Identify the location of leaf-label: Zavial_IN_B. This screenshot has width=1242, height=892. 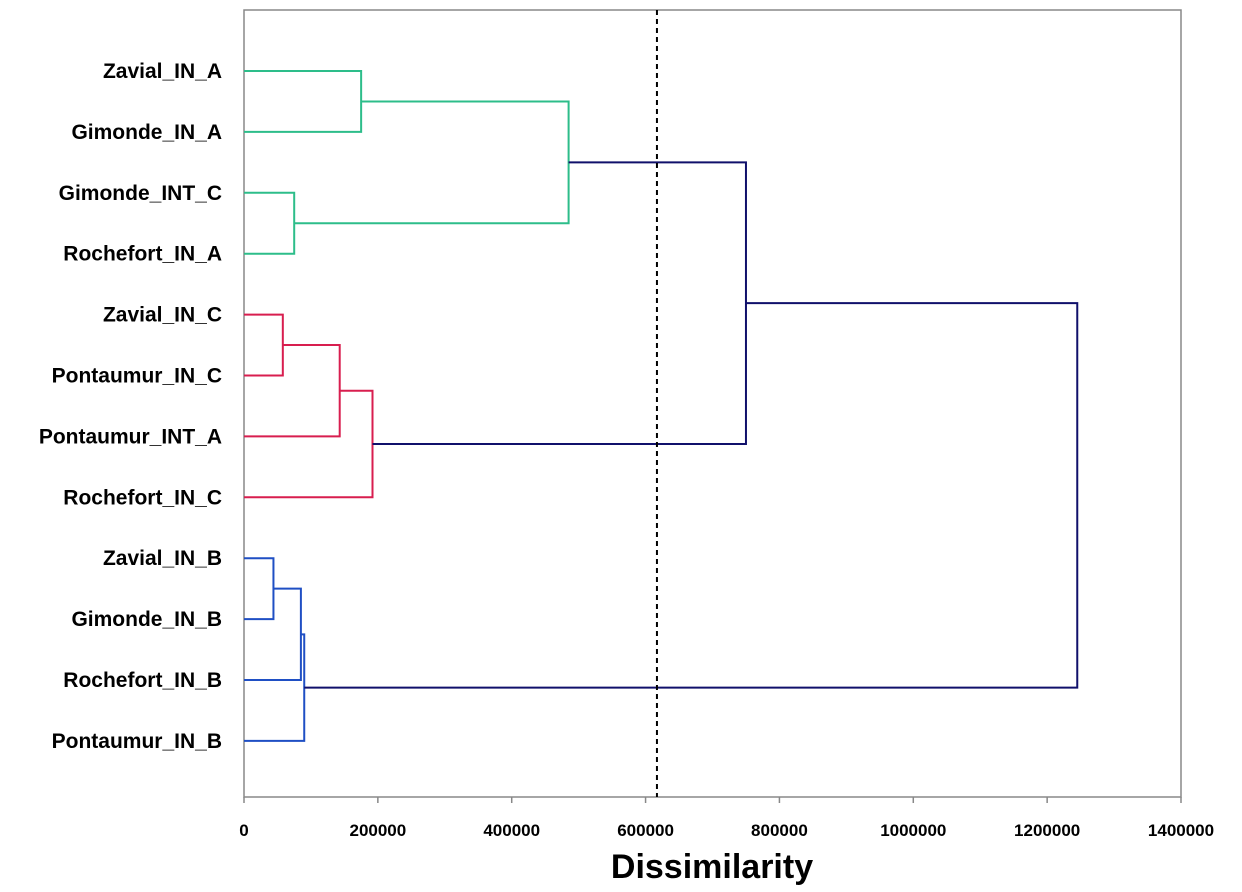
(162, 558).